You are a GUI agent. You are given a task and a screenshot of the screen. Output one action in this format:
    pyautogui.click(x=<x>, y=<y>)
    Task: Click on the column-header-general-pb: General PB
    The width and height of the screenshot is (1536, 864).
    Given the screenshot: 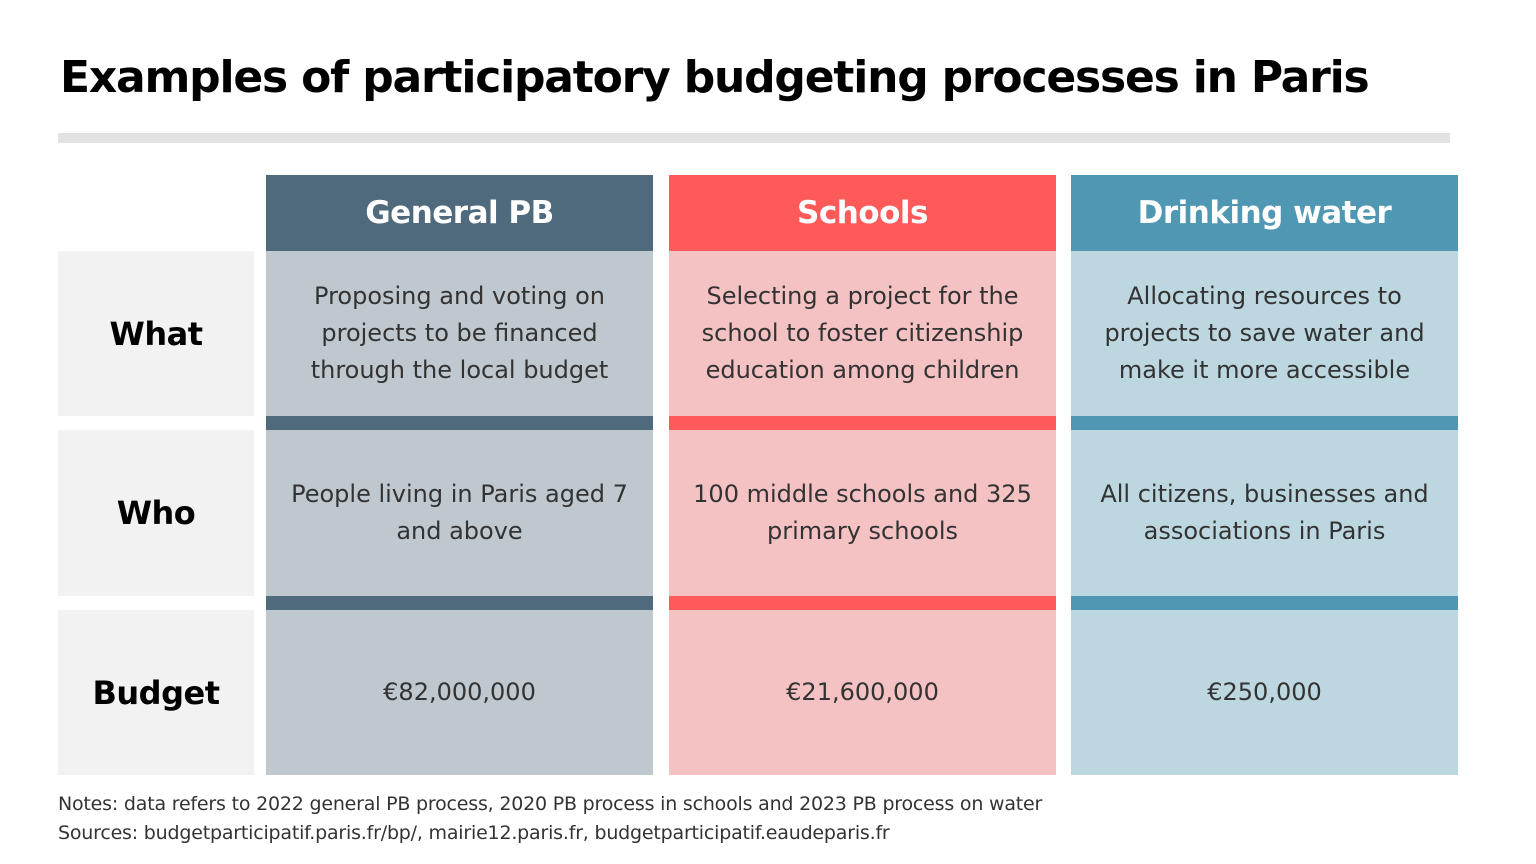 What is the action you would take?
    pyautogui.click(x=459, y=213)
    